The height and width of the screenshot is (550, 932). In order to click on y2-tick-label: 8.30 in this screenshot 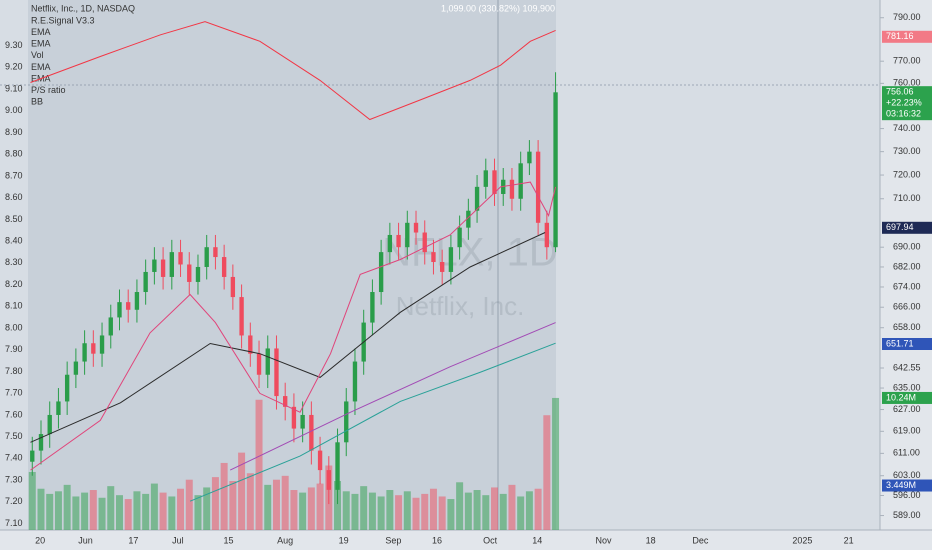, I will do `click(14, 262)`.